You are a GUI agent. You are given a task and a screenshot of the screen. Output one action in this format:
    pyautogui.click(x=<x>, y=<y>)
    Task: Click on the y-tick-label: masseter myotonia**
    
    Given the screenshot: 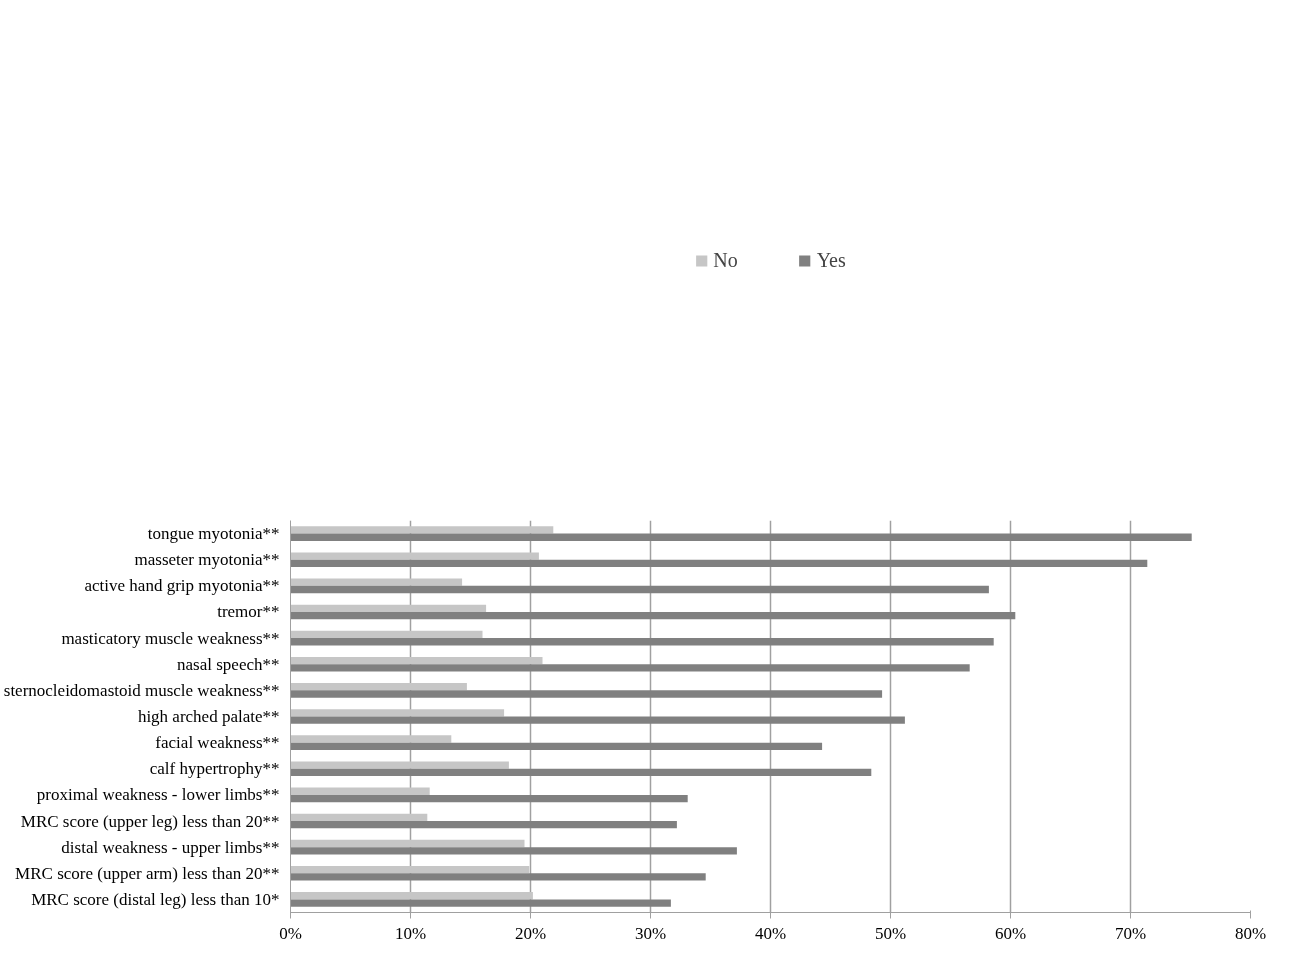 What is the action you would take?
    pyautogui.click(x=207, y=560)
    